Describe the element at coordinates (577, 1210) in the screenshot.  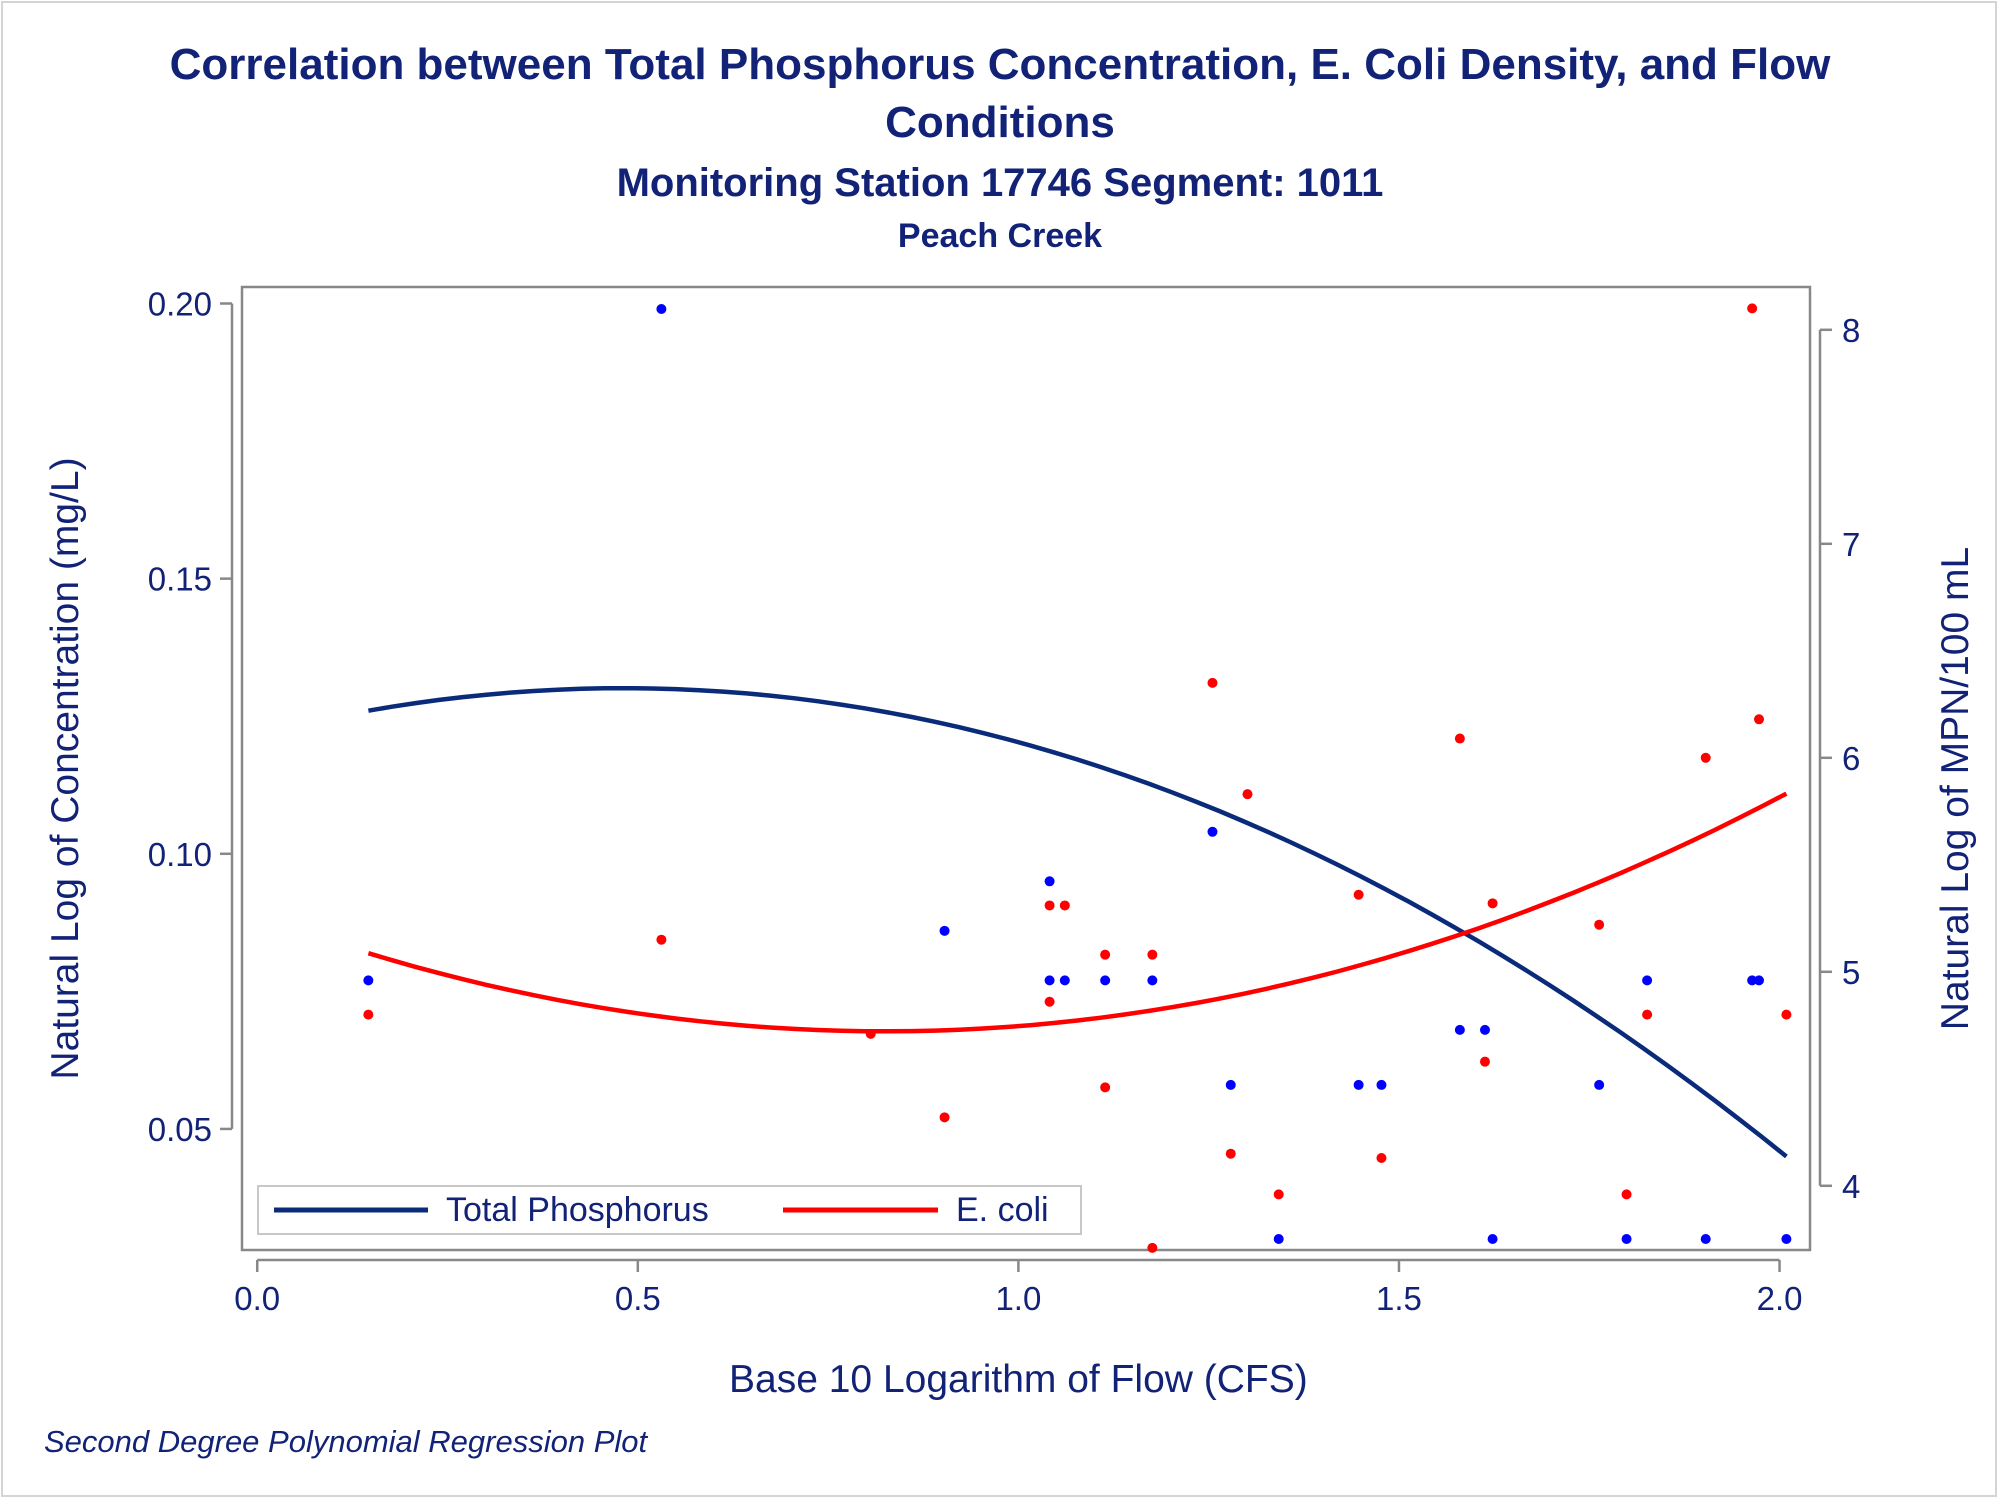
I see `legend-phosphorus-label: Total Phosphorus` at that location.